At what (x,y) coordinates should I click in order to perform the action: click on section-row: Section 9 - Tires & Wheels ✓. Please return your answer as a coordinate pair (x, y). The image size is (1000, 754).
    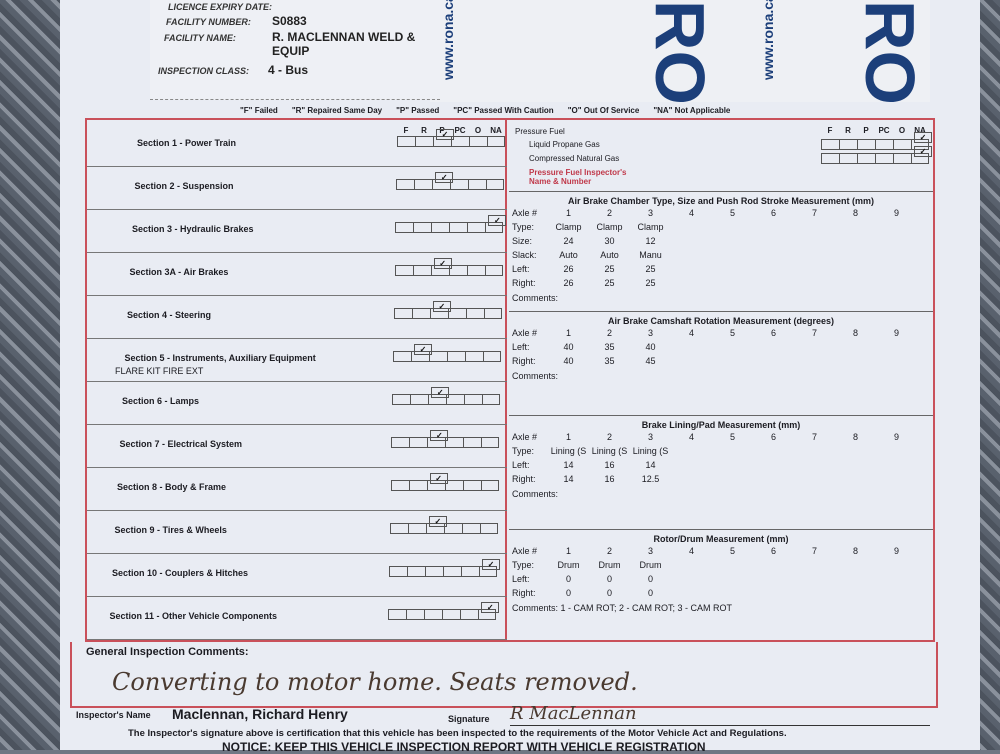
    Looking at the image, I should click on (297, 532).